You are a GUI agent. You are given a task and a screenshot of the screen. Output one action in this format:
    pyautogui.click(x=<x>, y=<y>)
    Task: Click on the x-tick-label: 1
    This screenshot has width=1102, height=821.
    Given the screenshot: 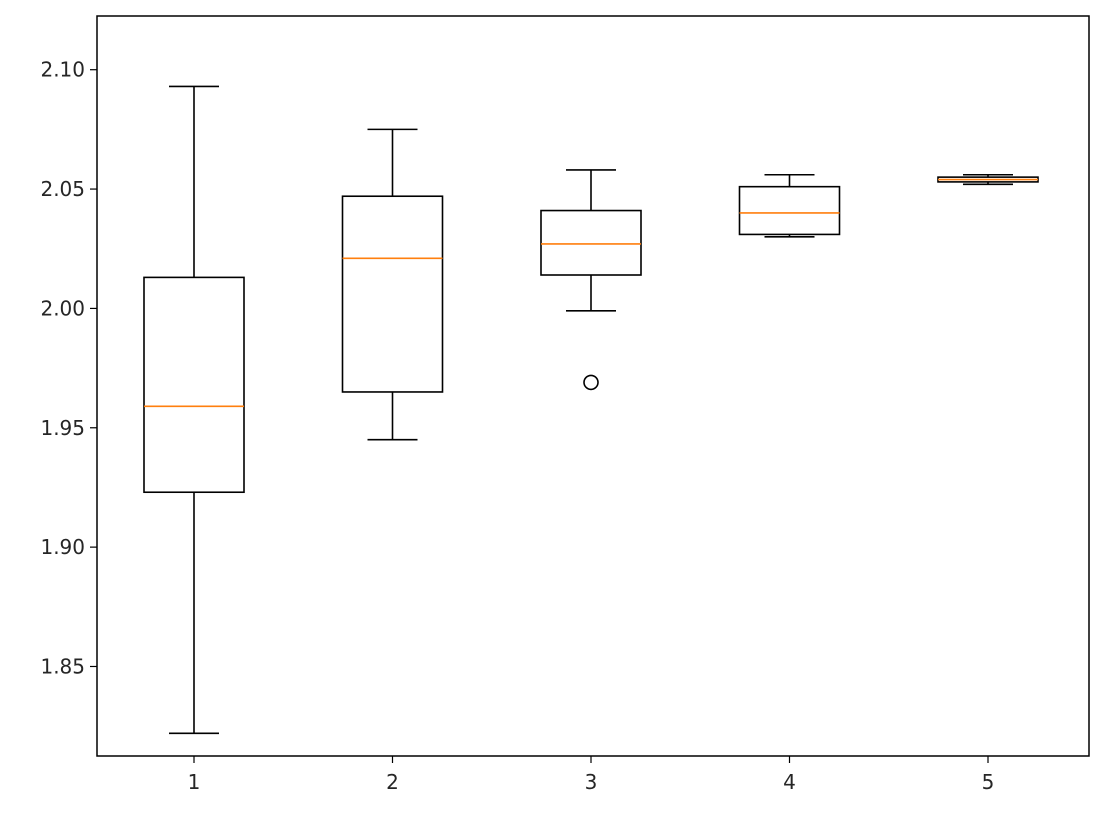 What is the action you would take?
    pyautogui.click(x=194, y=782)
    